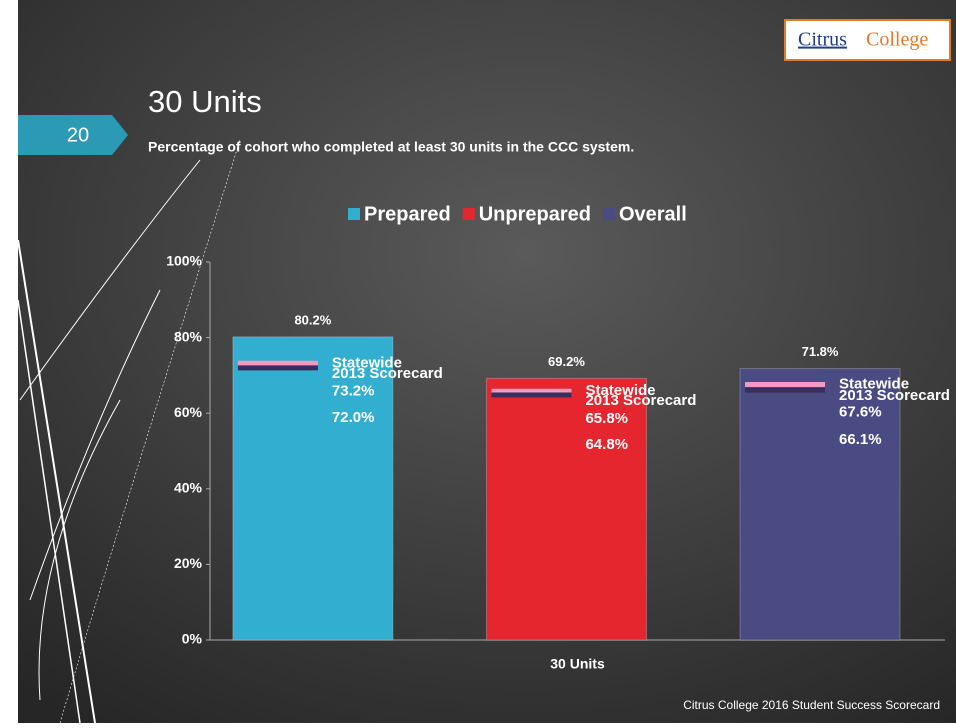 Image resolution: width=956 pixels, height=728 pixels. Describe the element at coordinates (577, 664) in the screenshot. I see `x-tick-label: 30 Units` at that location.